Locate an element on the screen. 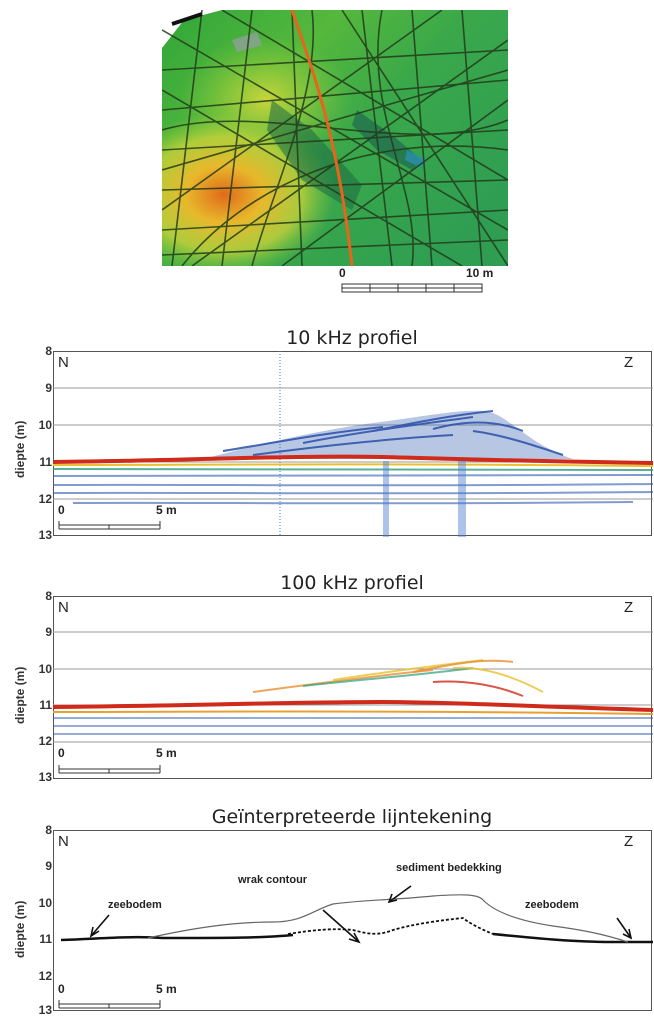 The width and height of the screenshot is (654, 1019). panel-10khz-south: Z is located at coordinates (629, 362).